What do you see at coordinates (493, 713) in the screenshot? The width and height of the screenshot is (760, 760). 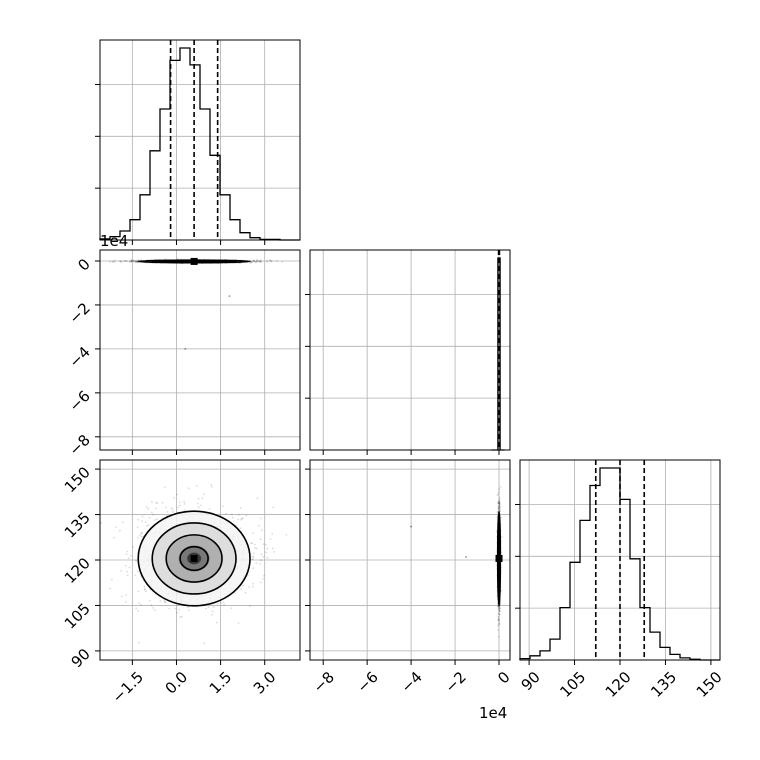 I see `offset-label-bottom: 1e4` at bounding box center [493, 713].